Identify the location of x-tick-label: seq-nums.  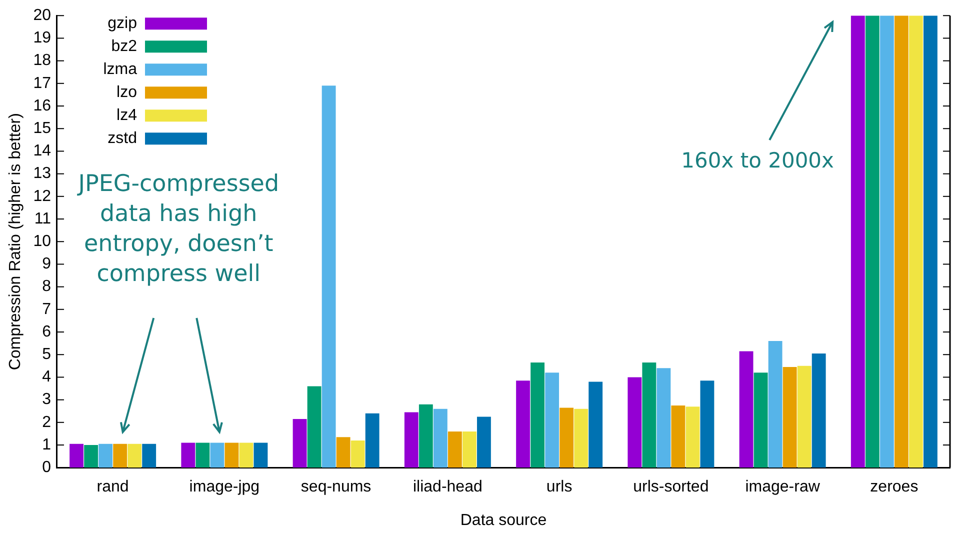
(336, 487).